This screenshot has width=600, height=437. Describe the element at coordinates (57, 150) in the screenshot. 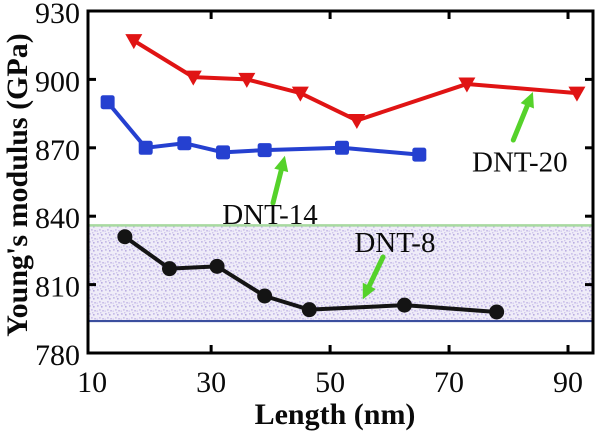

I see `y-tick-label: 870` at that location.